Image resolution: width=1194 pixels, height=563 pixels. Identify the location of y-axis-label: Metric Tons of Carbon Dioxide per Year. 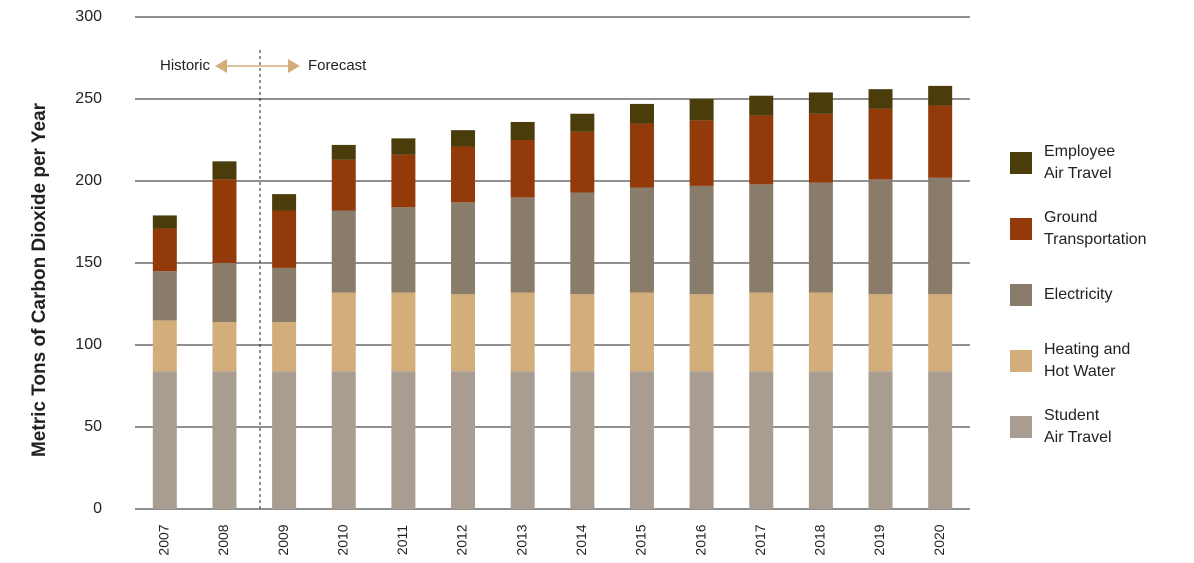
(39, 279).